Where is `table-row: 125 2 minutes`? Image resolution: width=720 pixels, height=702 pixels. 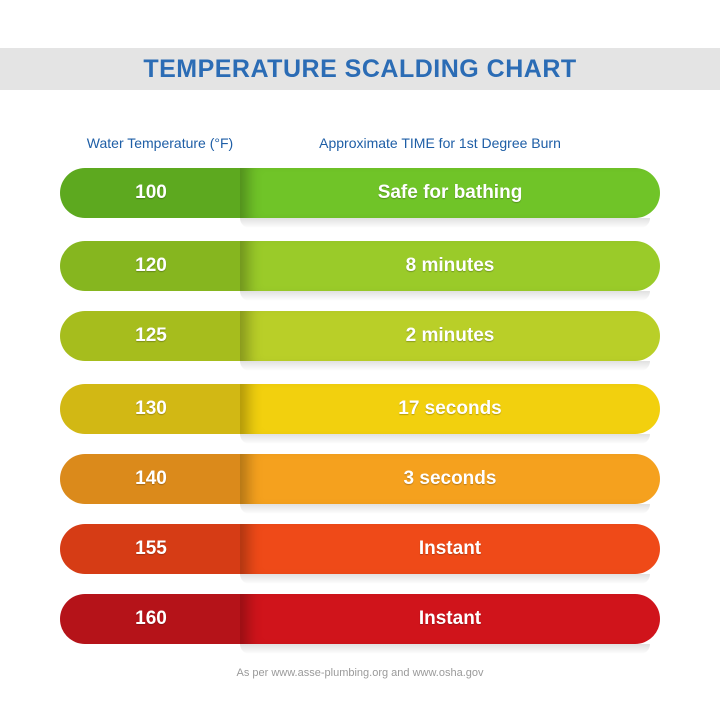 table-row: 125 2 minutes is located at coordinates (360, 341).